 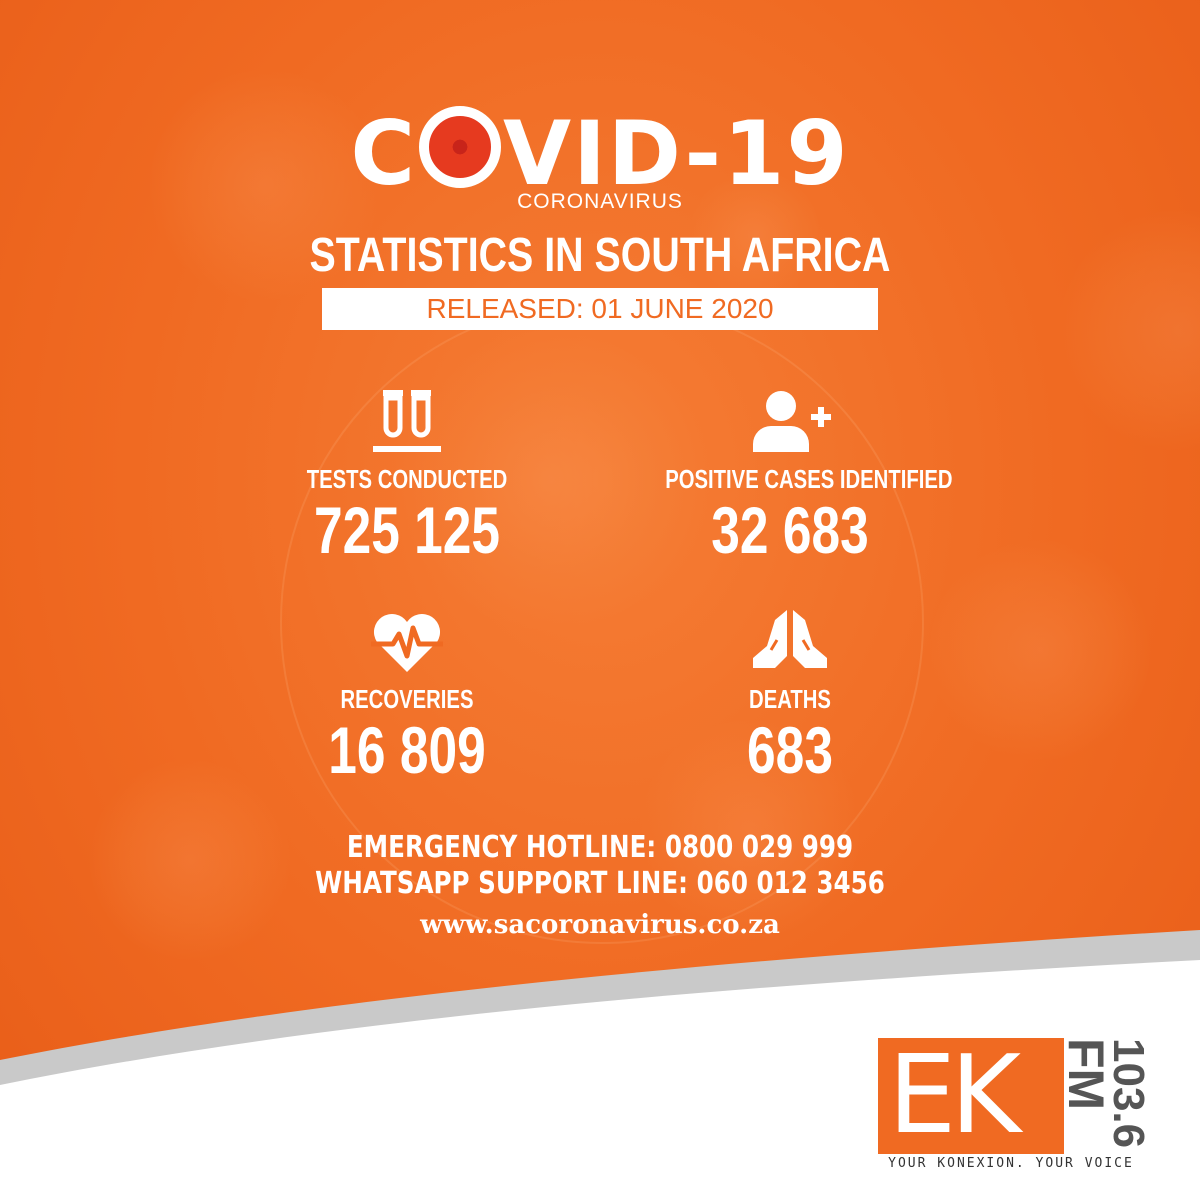 What do you see at coordinates (600, 925) in the screenshot?
I see `website-link: www.sacoronavirus.co.za` at bounding box center [600, 925].